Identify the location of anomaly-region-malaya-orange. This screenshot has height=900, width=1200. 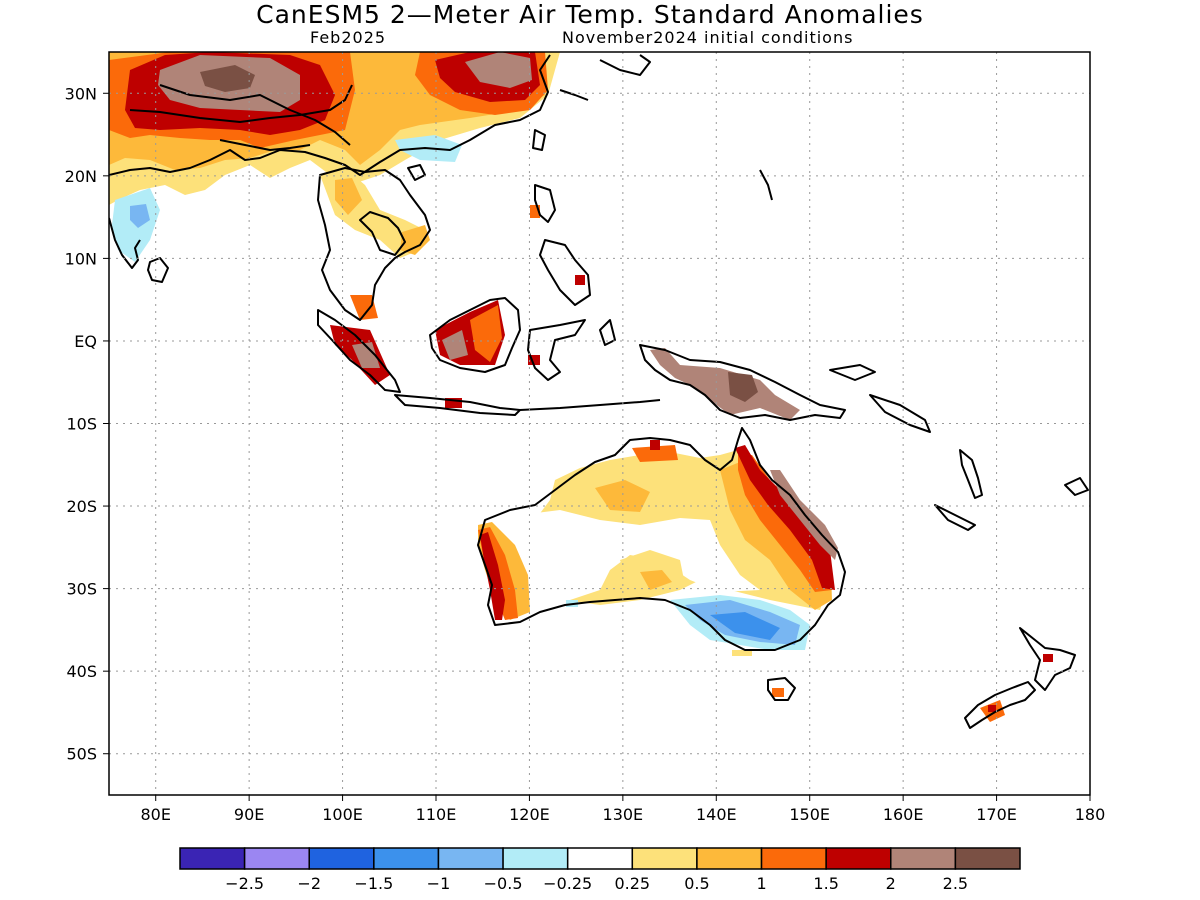
(364, 307).